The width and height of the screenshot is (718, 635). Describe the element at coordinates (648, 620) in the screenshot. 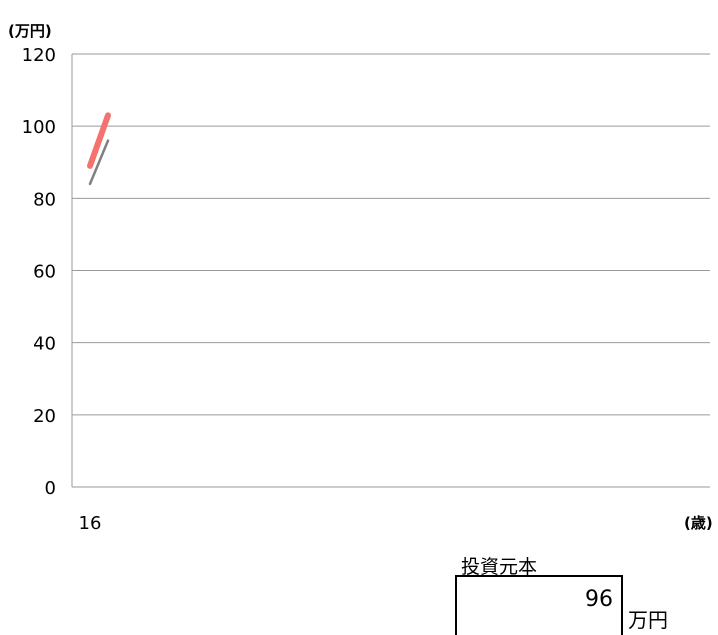

I see `principal-unit: 万円` at that location.